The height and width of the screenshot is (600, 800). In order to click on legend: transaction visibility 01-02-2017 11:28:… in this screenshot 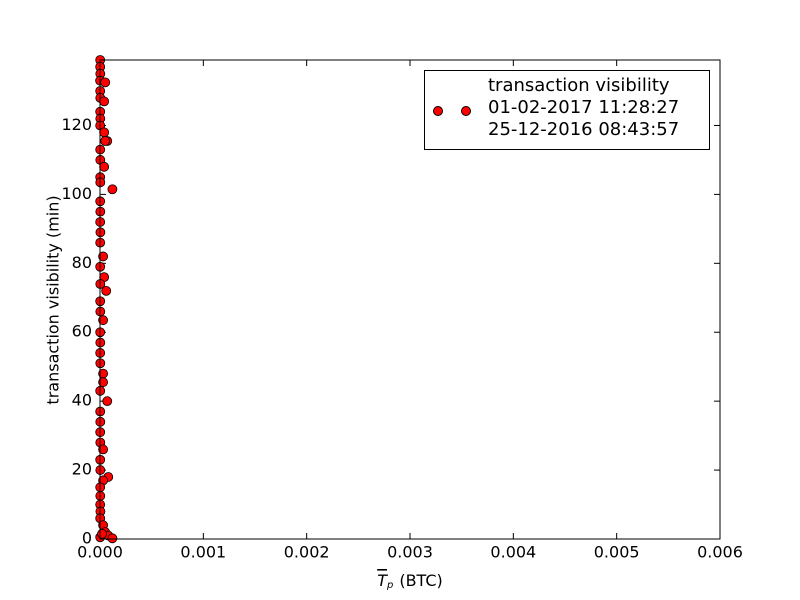, I will do `click(567, 110)`.